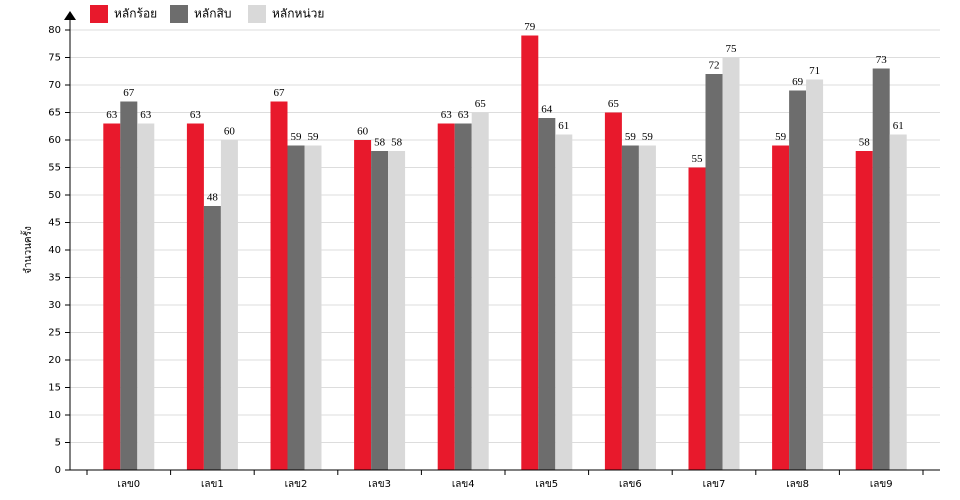 Image resolution: width=960 pixels, height=500 pixels. What do you see at coordinates (54, 113) in the screenshot?
I see `y-tick-label: 65` at bounding box center [54, 113].